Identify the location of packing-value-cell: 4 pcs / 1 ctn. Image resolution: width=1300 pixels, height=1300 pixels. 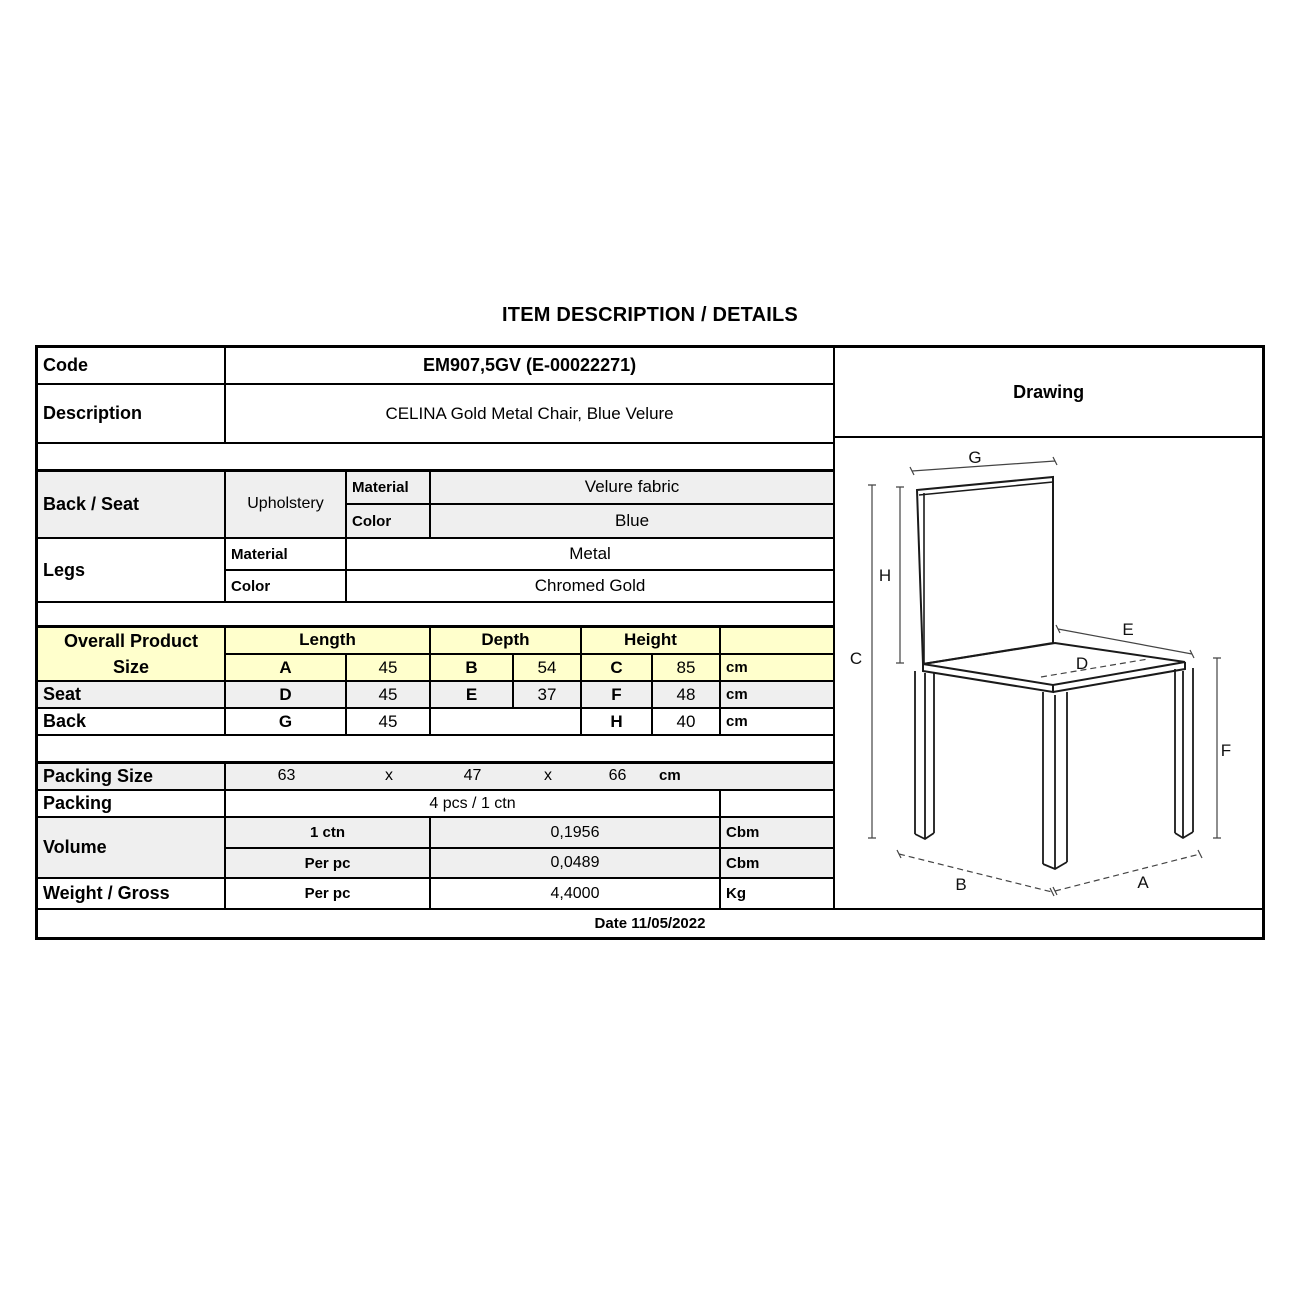
(472, 803).